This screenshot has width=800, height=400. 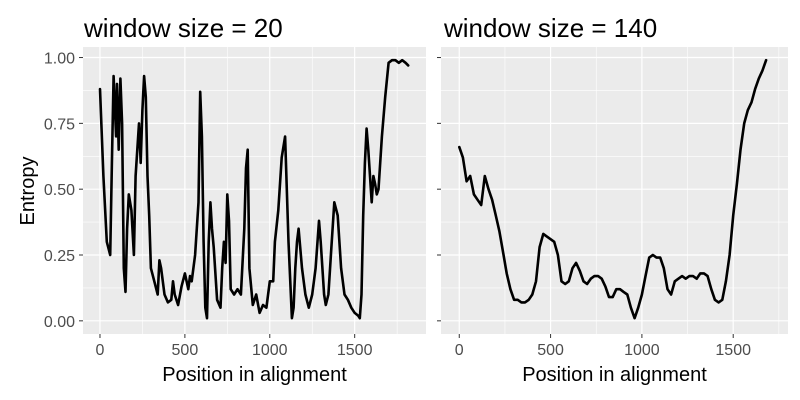 What do you see at coordinates (59, 124) in the screenshot?
I see `y-tick-label: 0.75` at bounding box center [59, 124].